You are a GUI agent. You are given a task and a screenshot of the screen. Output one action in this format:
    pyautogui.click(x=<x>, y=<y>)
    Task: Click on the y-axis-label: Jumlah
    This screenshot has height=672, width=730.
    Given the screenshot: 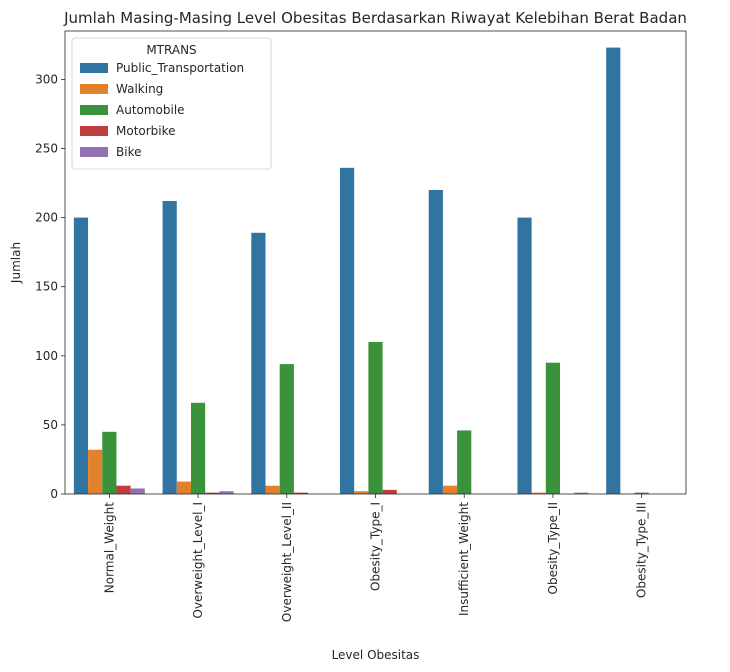 What is the action you would take?
    pyautogui.click(x=16, y=263)
    